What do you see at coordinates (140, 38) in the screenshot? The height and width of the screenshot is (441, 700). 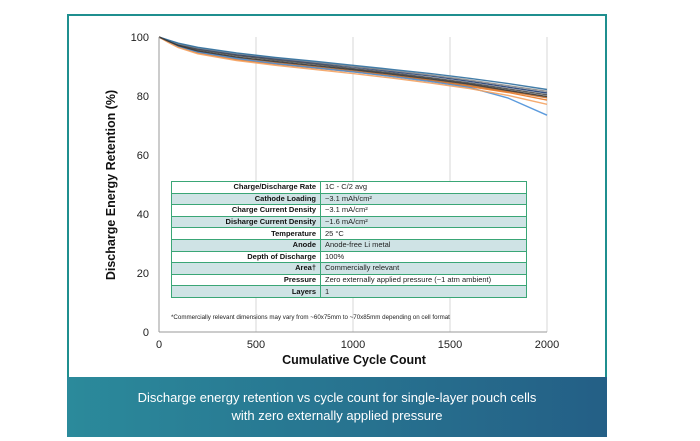 I see `y-tick-label: 100` at bounding box center [140, 38].